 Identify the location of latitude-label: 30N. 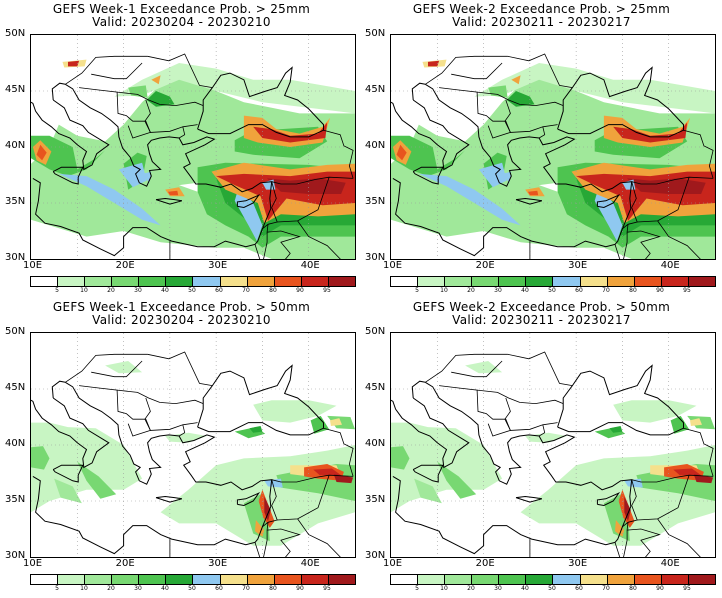
(375, 555).